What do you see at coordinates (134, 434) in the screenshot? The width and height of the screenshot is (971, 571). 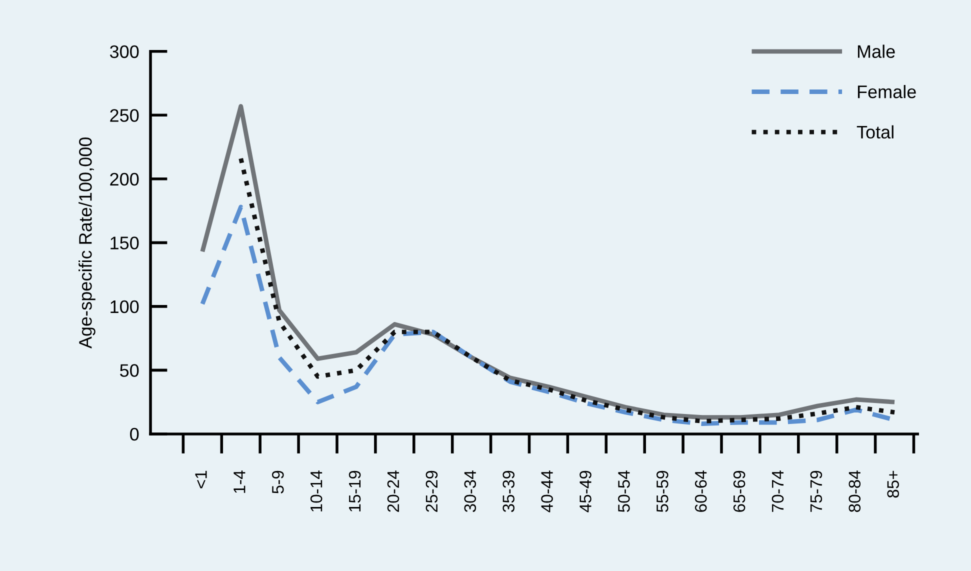 I see `y-tick-label: 0` at bounding box center [134, 434].